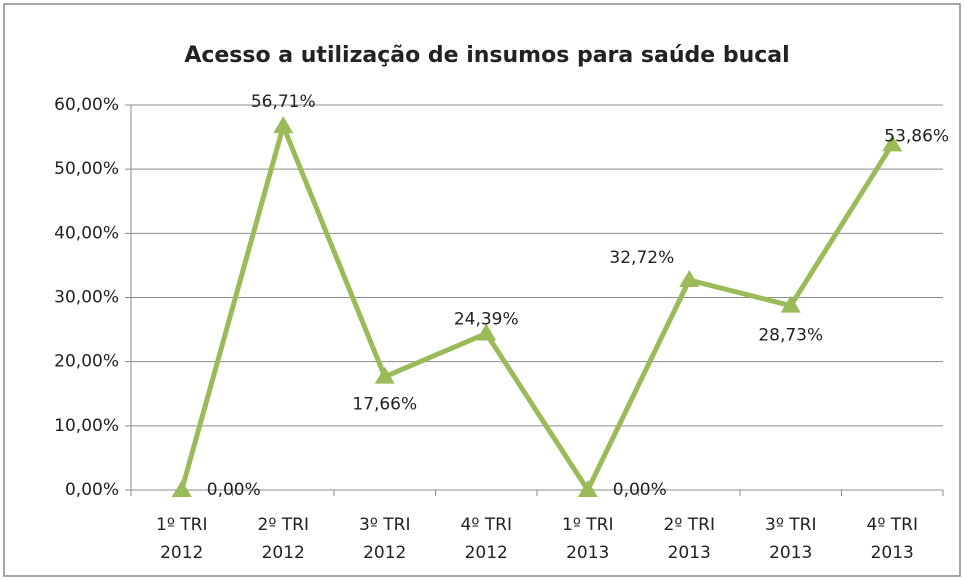 The image size is (965, 580). Describe the element at coordinates (916, 136) in the screenshot. I see `data-label: 53,86%` at that location.